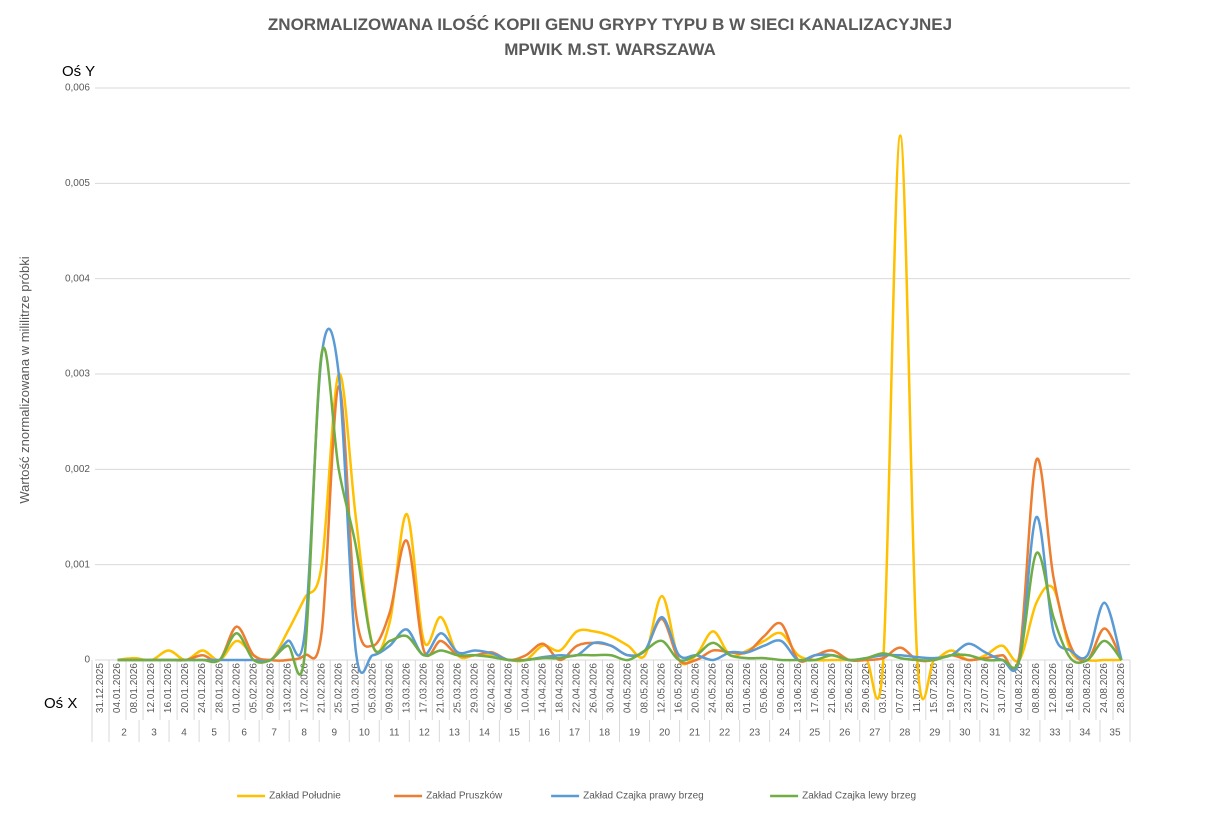 The width and height of the screenshot is (1221, 816). Describe the element at coordinates (1036, 688) in the screenshot. I see `x-tick-label: 08.08.2026` at that location.